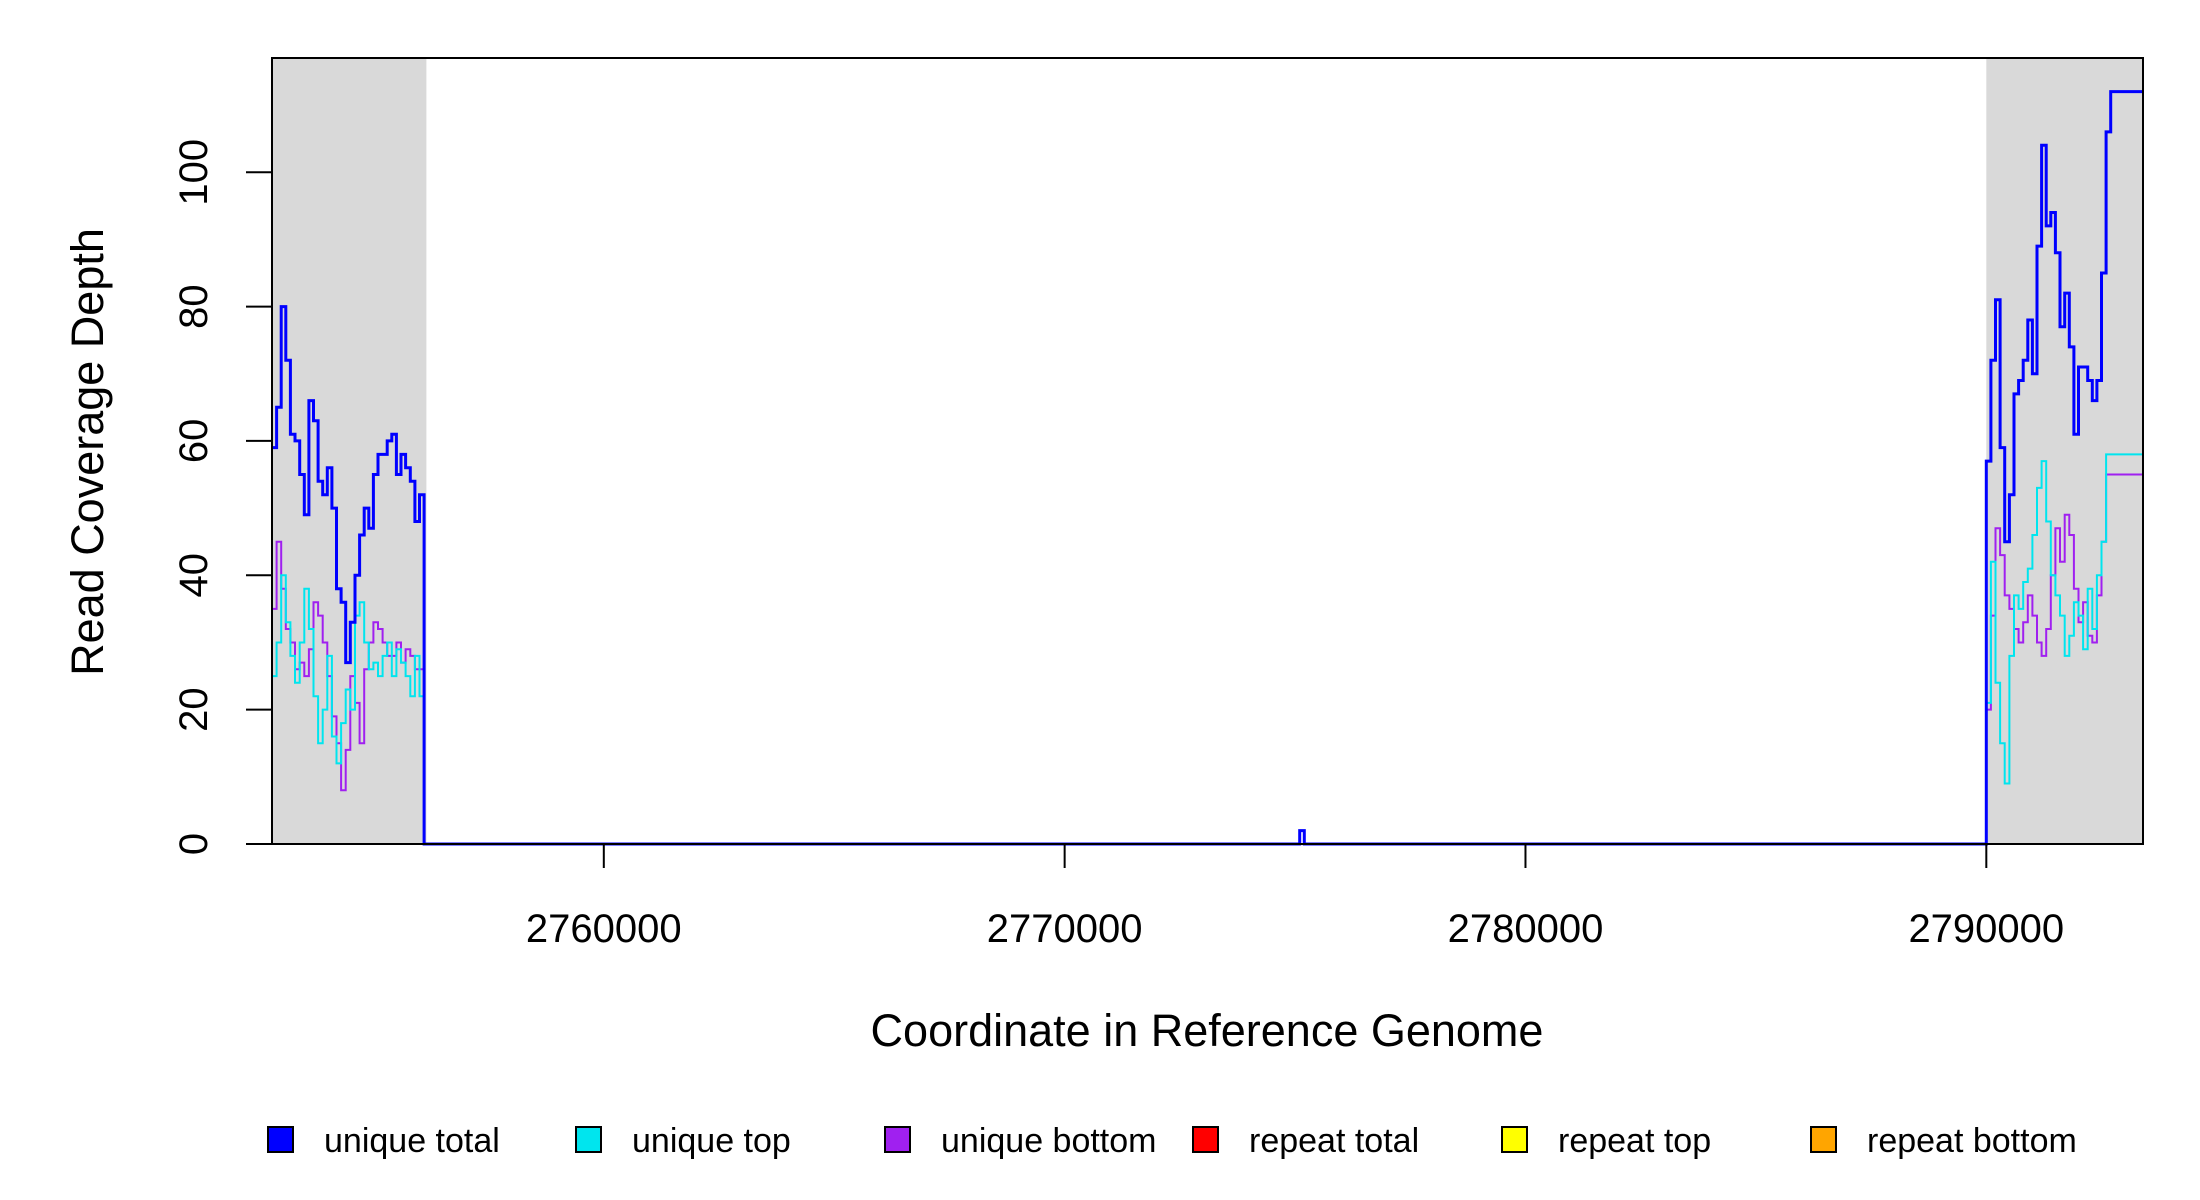  I want to click on legend-item-unique-bottom: unique bottom, so click(1020, 1141).